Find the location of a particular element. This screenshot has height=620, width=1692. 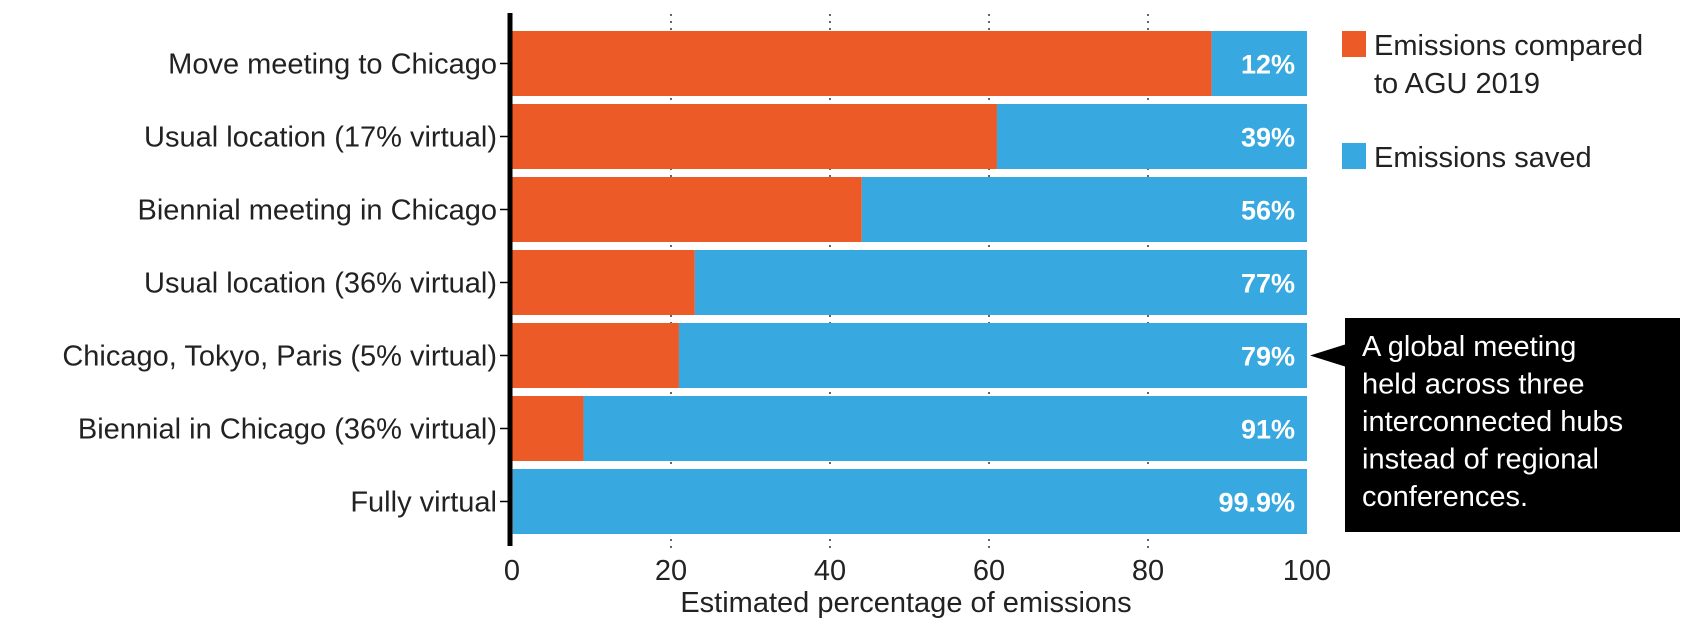

category-label: Move meeting to Chicago is located at coordinates (332, 65).